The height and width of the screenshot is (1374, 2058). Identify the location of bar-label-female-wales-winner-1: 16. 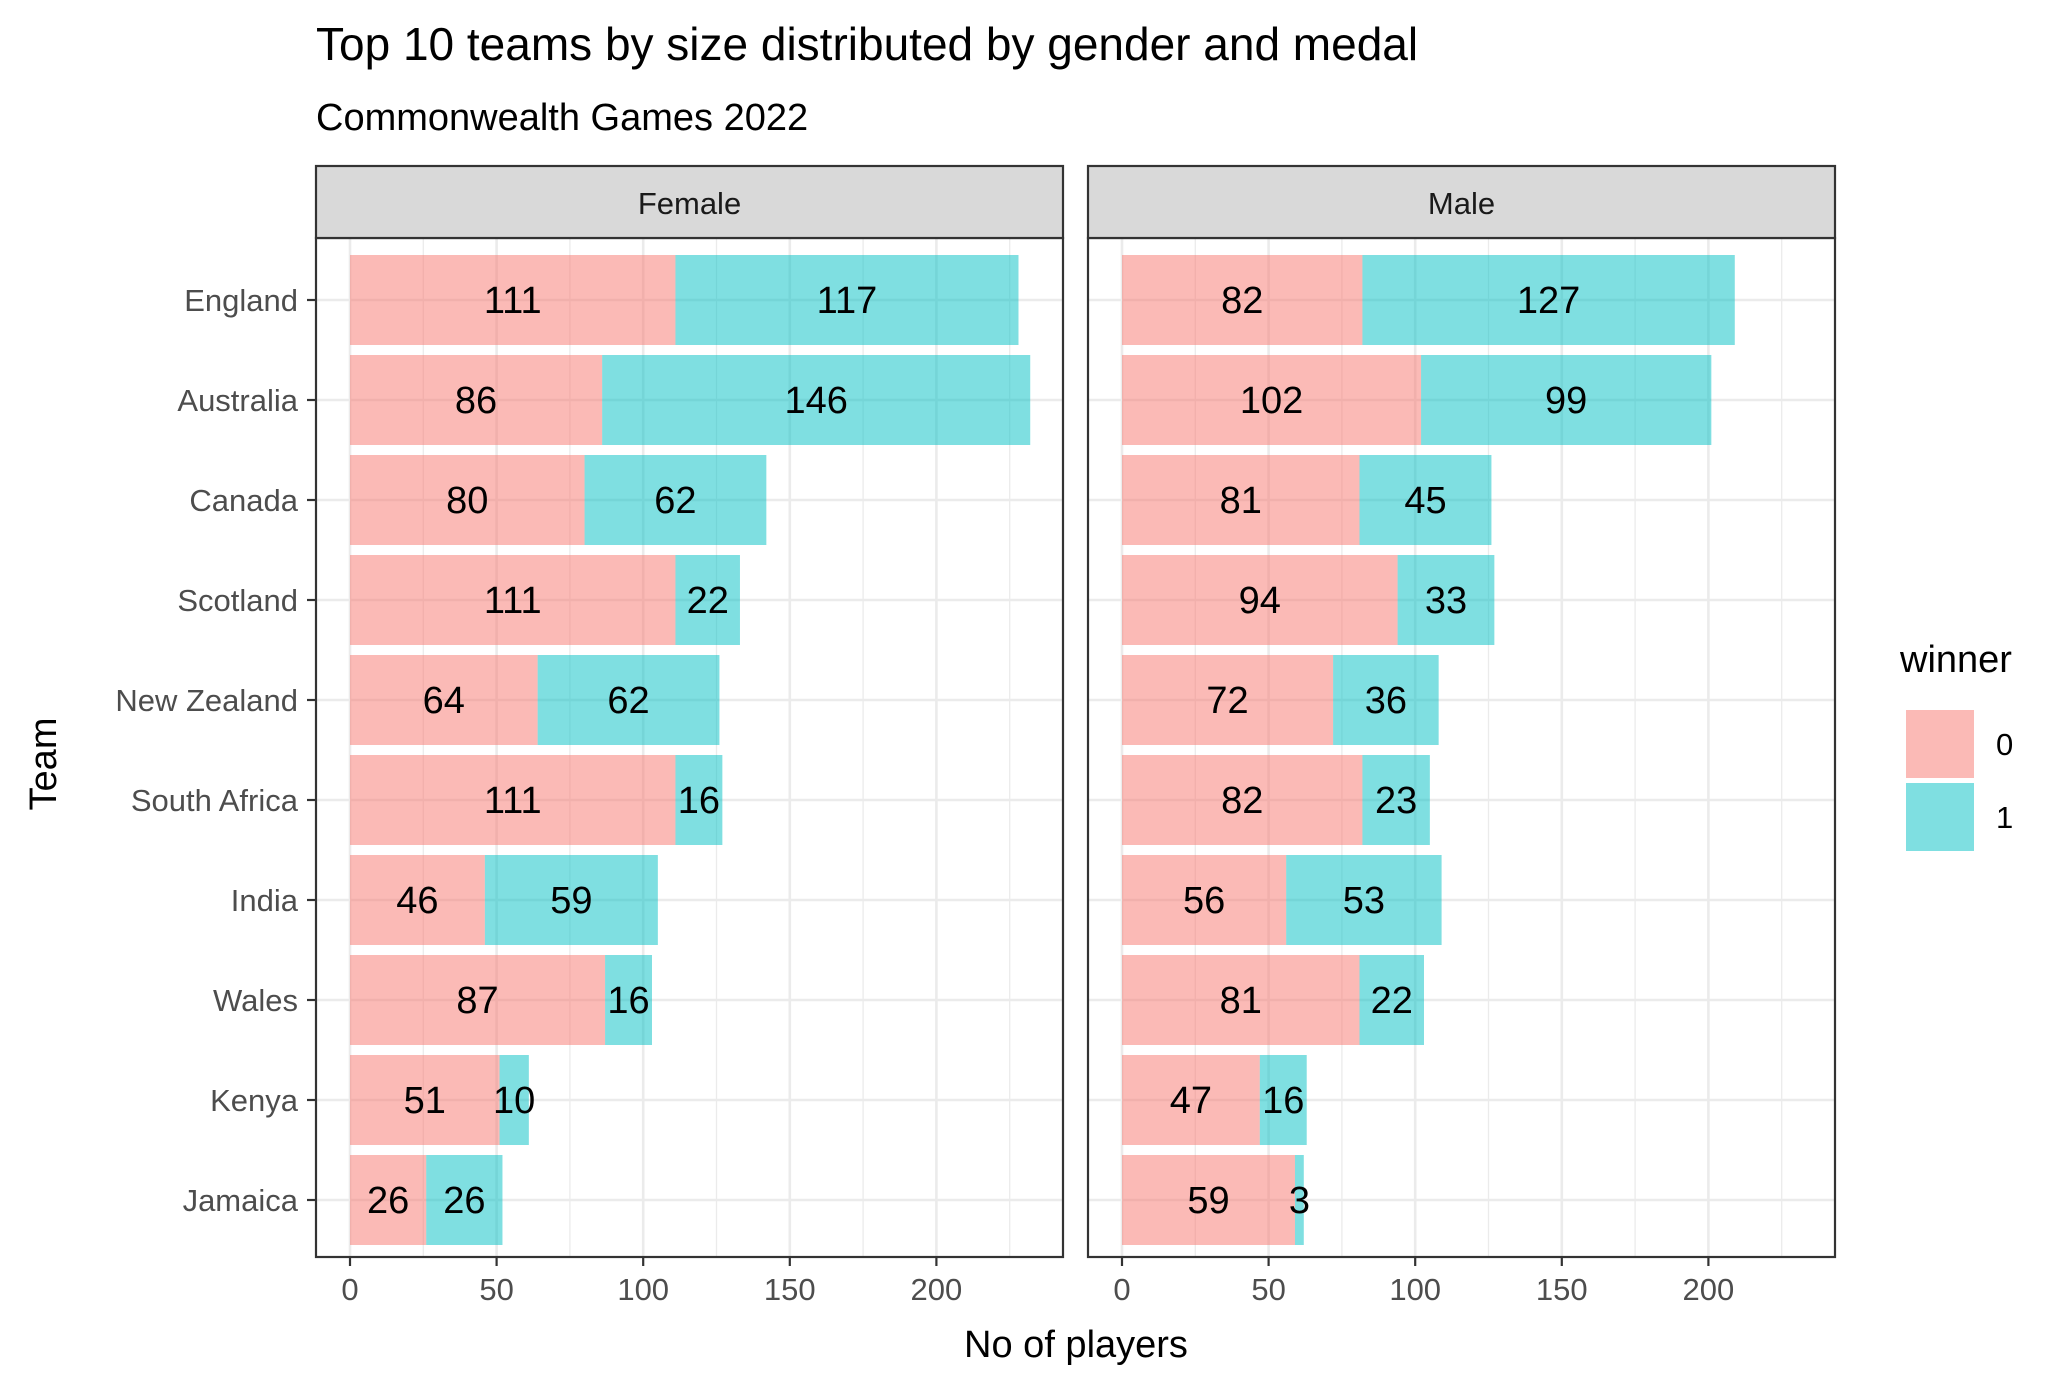
(628, 1001).